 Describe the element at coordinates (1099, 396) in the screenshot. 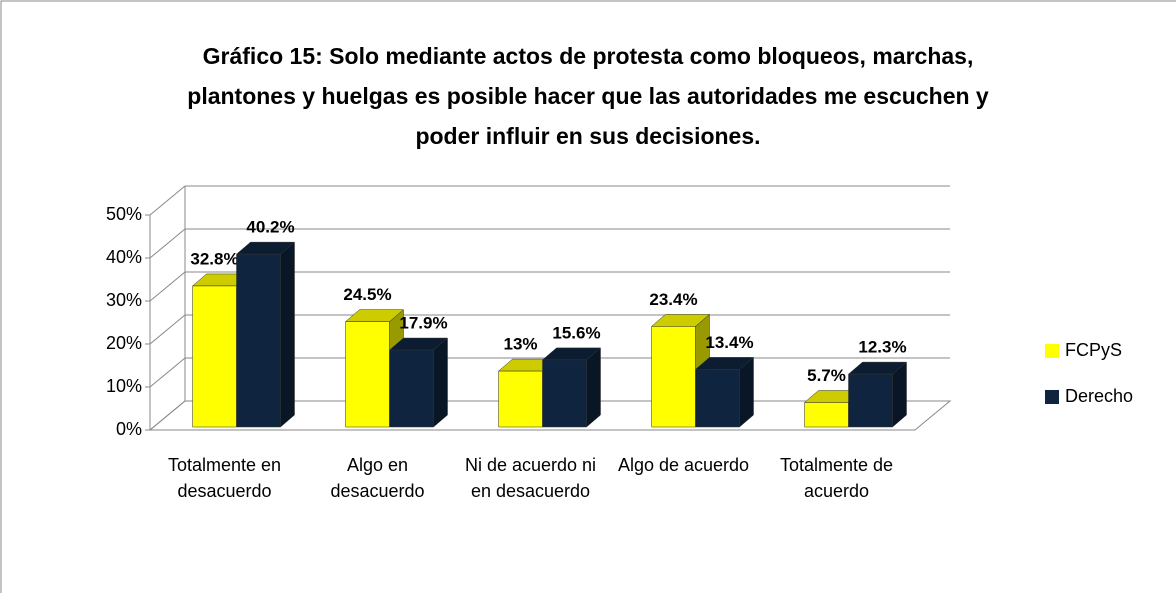

I see `legend-label: Derecho` at that location.